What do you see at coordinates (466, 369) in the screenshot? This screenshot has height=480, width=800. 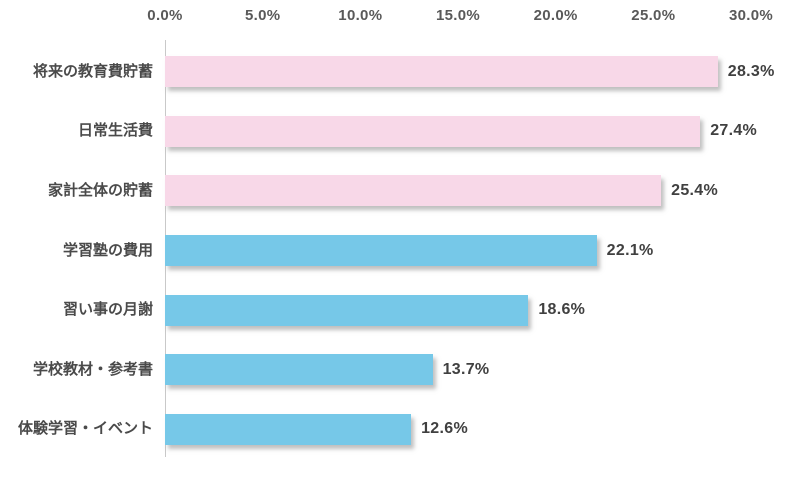 I see `value-label: 13.7%` at bounding box center [466, 369].